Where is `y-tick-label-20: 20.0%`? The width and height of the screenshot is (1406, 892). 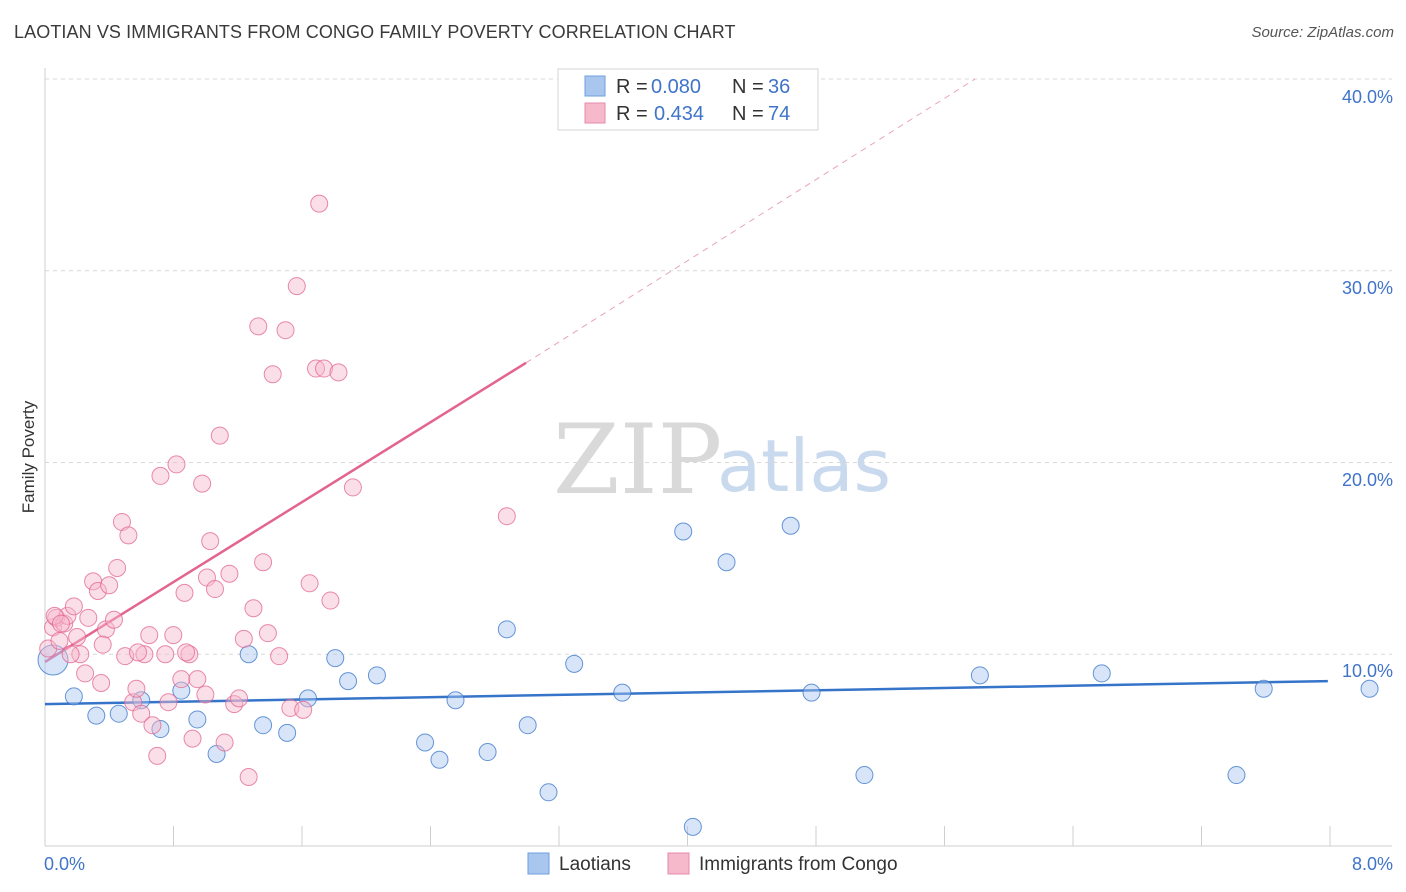 y-tick-label-20: 20.0% is located at coordinates (1367, 480).